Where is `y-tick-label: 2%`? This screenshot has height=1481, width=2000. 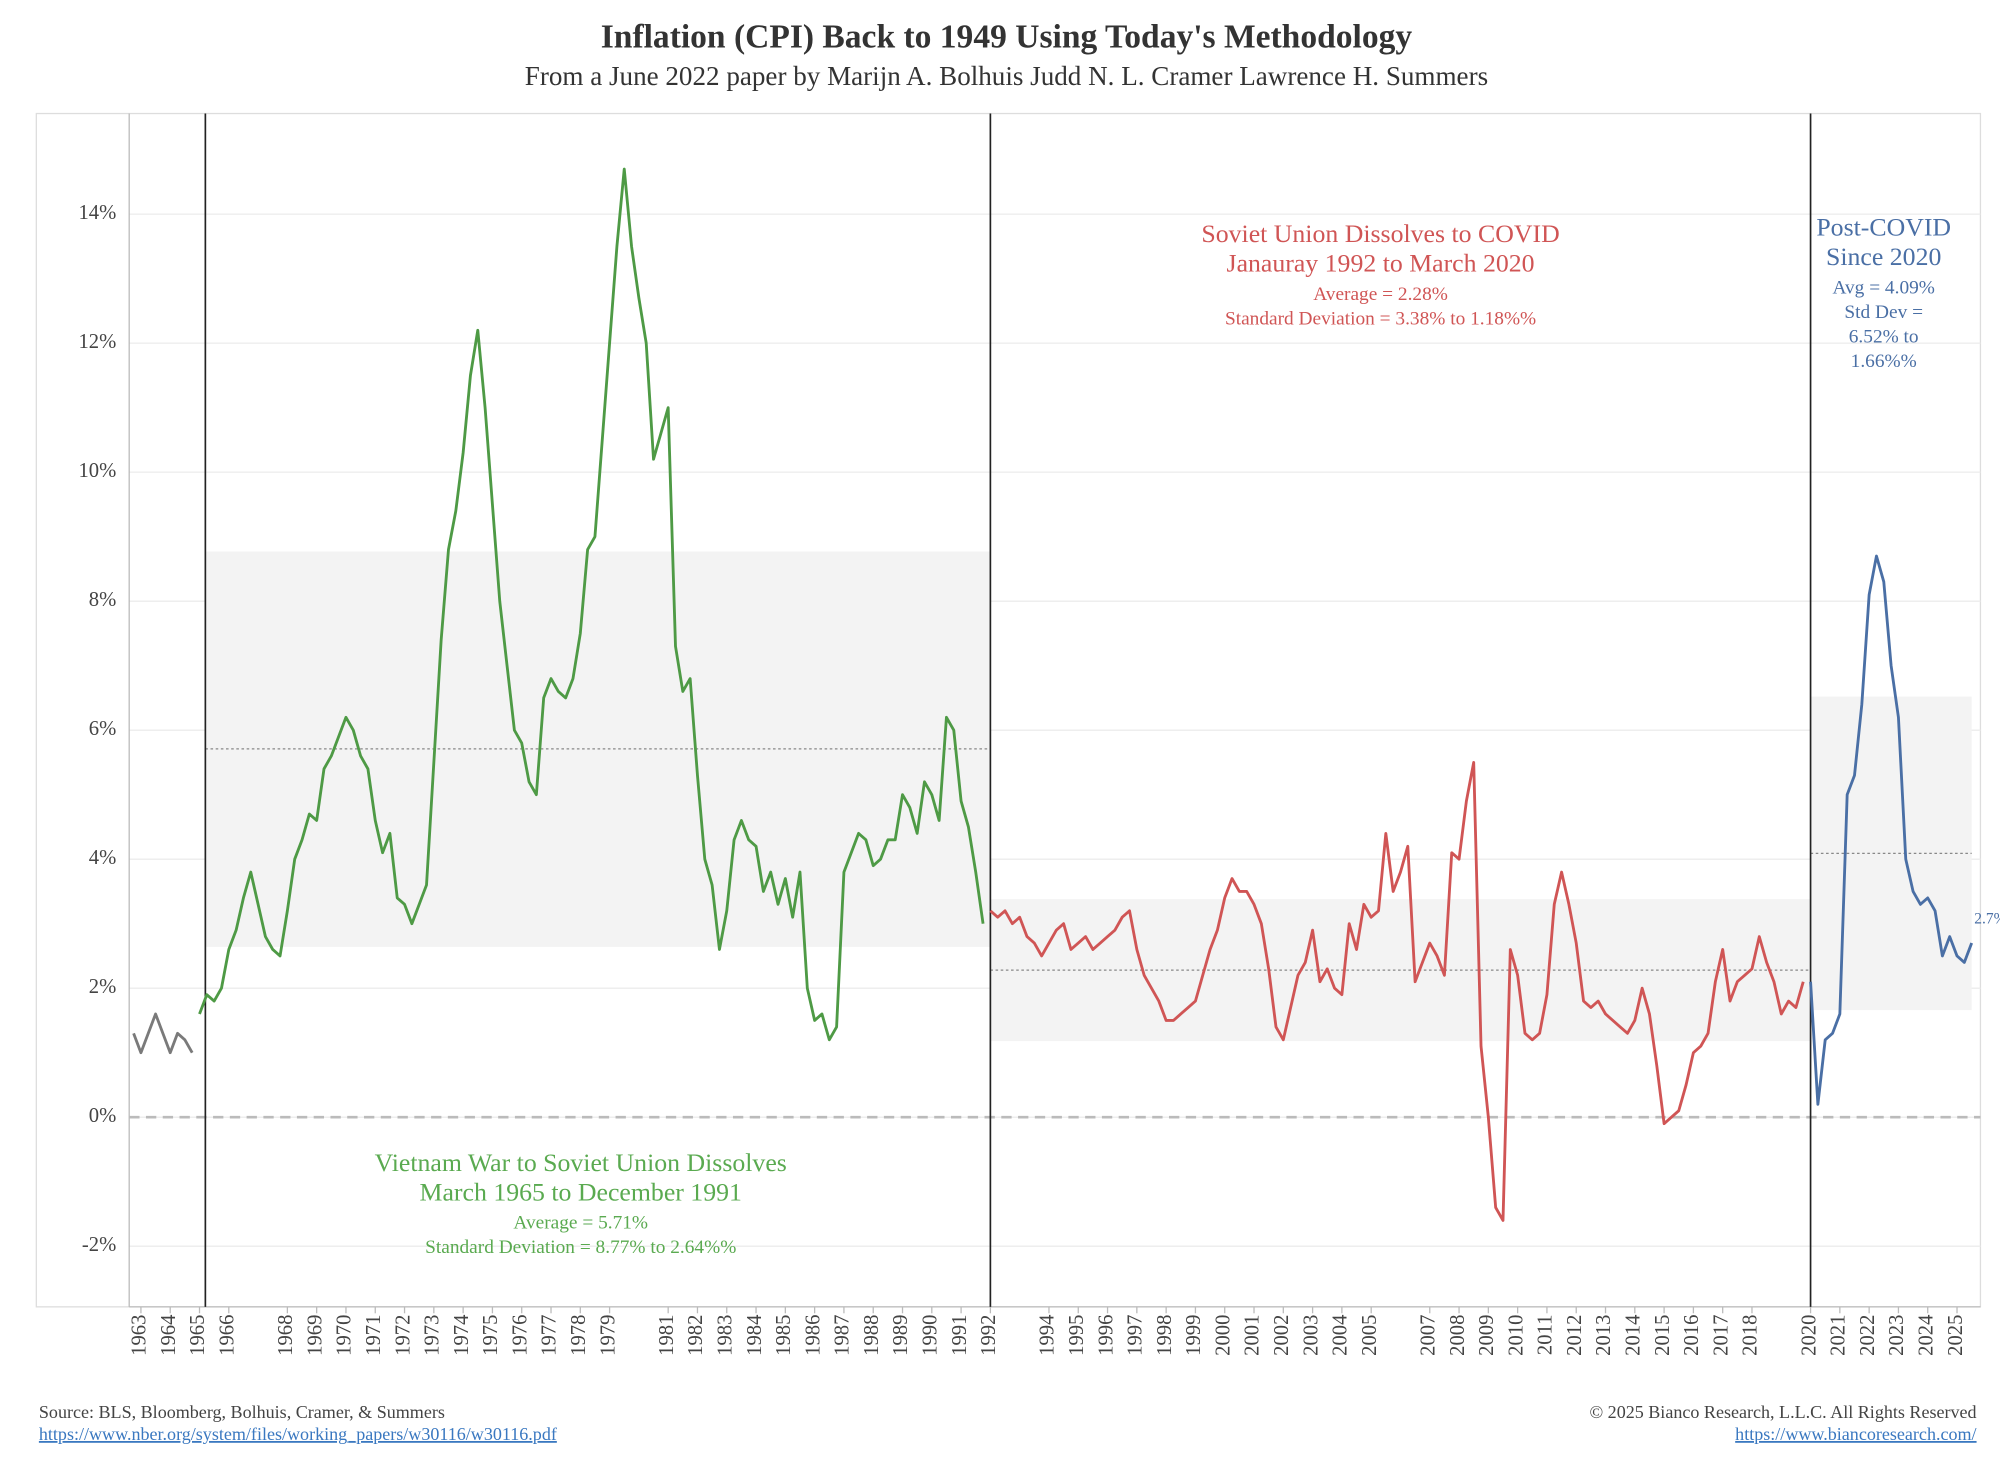 y-tick-label: 2% is located at coordinates (102, 987).